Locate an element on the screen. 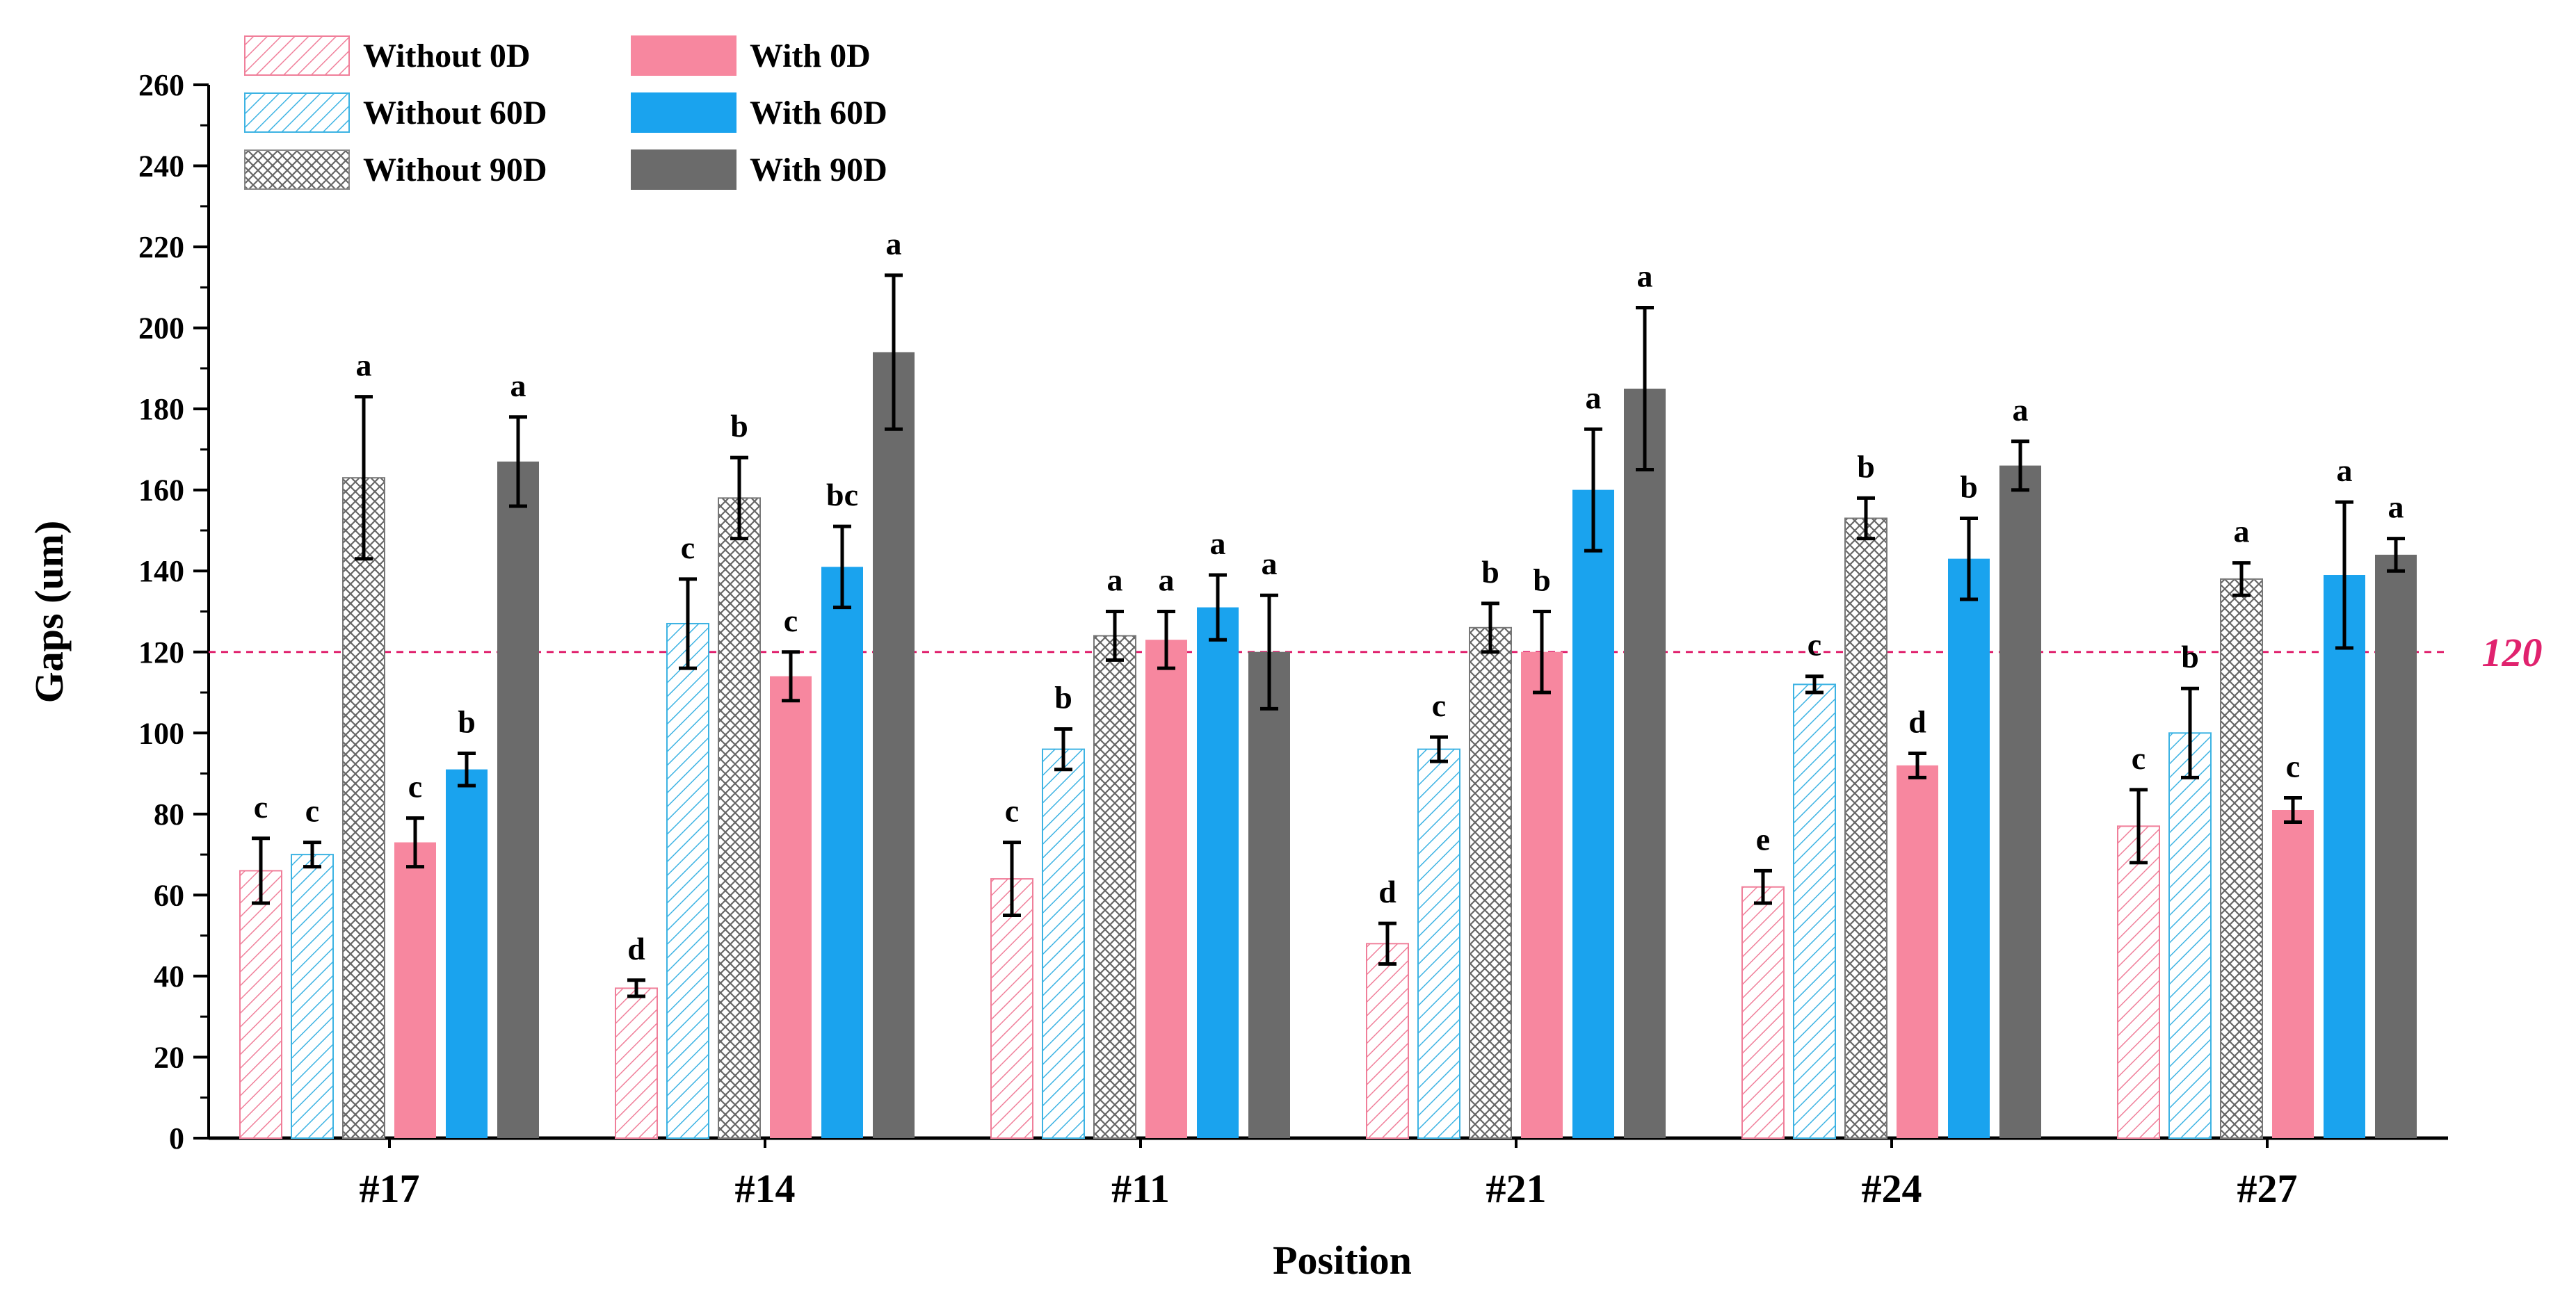  legend-label: Without 60D is located at coordinates (455, 113).